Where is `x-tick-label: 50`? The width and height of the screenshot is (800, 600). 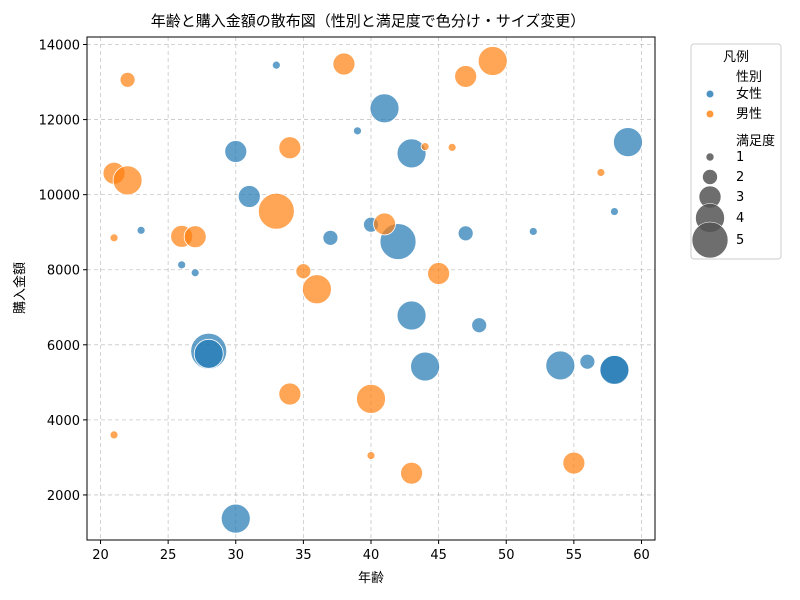
x-tick-label: 50 is located at coordinates (506, 555).